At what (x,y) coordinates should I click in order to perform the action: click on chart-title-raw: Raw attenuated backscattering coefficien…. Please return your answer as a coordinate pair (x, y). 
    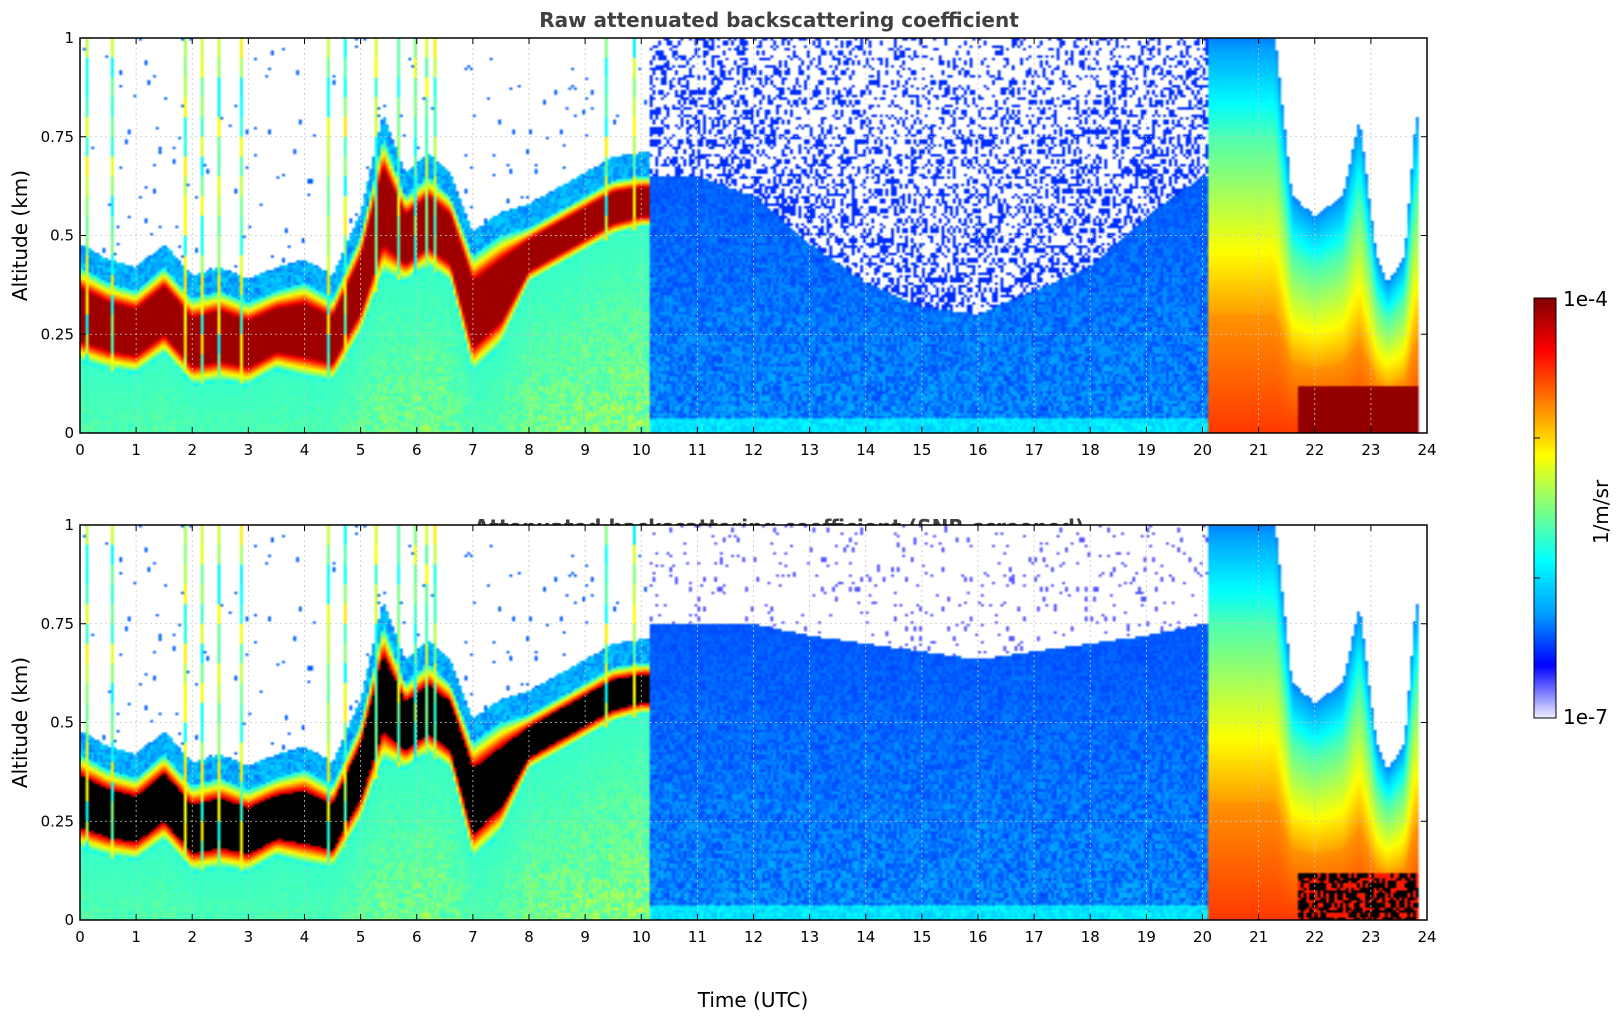
    Looking at the image, I should click on (779, 20).